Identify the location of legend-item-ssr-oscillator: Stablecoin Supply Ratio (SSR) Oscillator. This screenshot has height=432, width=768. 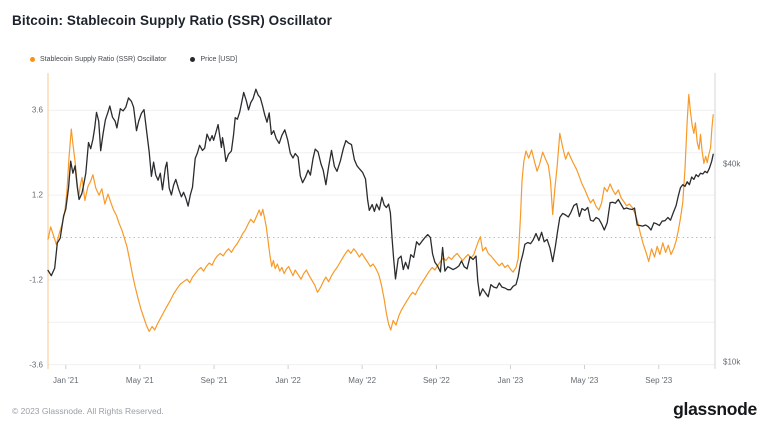
(98, 59).